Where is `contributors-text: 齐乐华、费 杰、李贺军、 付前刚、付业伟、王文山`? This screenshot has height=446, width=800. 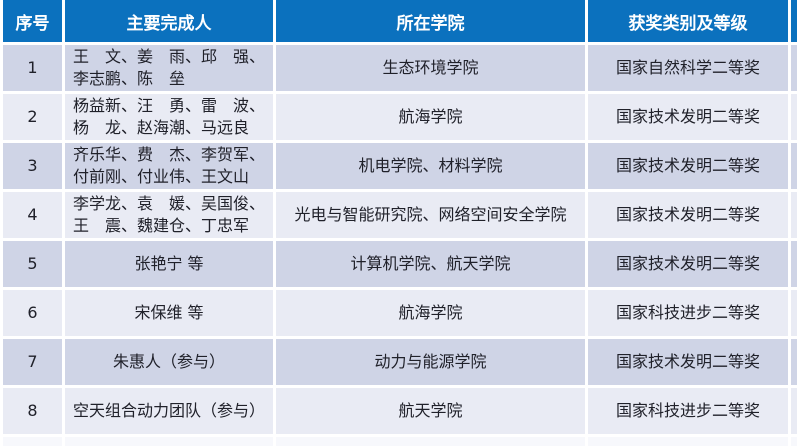 contributors-text: 齐乐华、费 杰、李贺军、 付前刚、付业伟、王文山 is located at coordinates (168, 165).